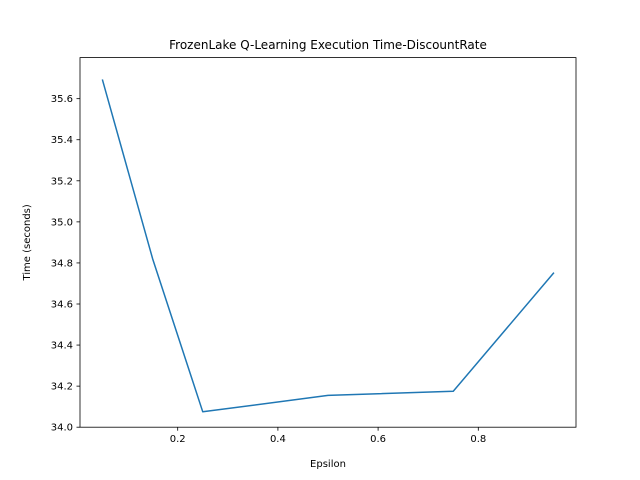  Describe the element at coordinates (62, 305) in the screenshot. I see `y-tick-label-3: 34.6` at that location.